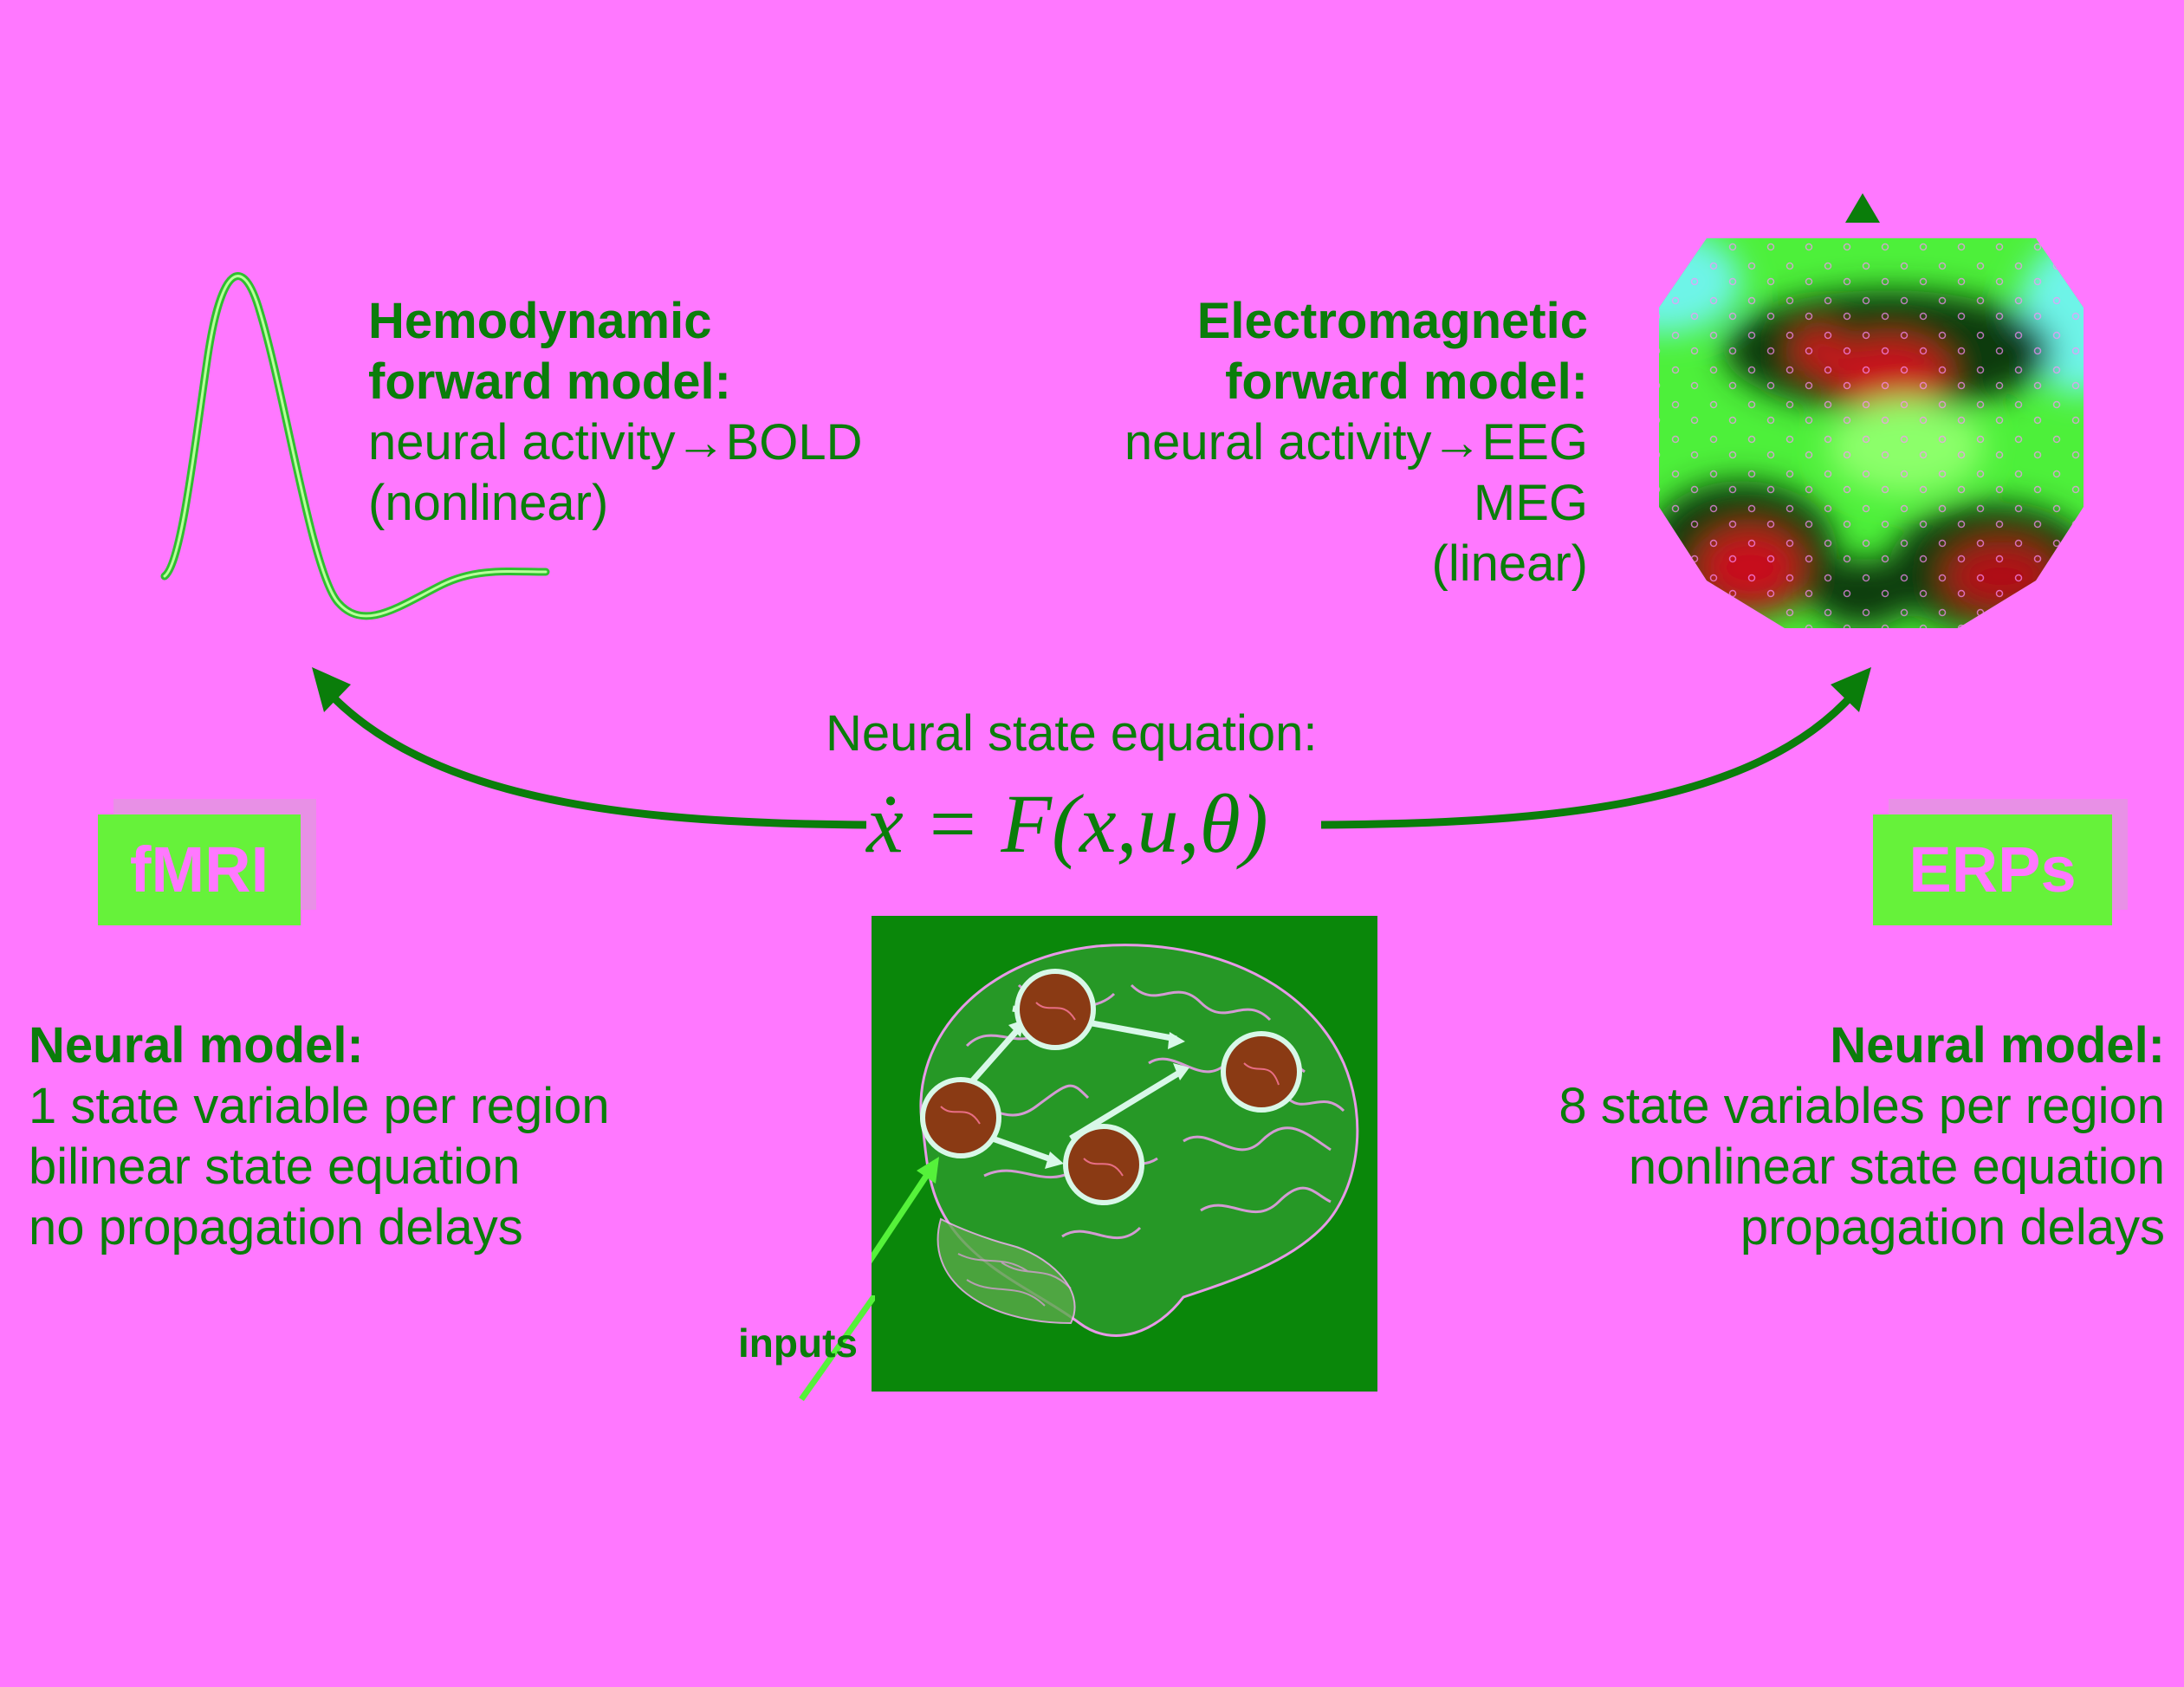 The width and height of the screenshot is (2184, 1687). I want to click on erp-neural-line-2: nonlinear state equation, so click(1896, 1167).